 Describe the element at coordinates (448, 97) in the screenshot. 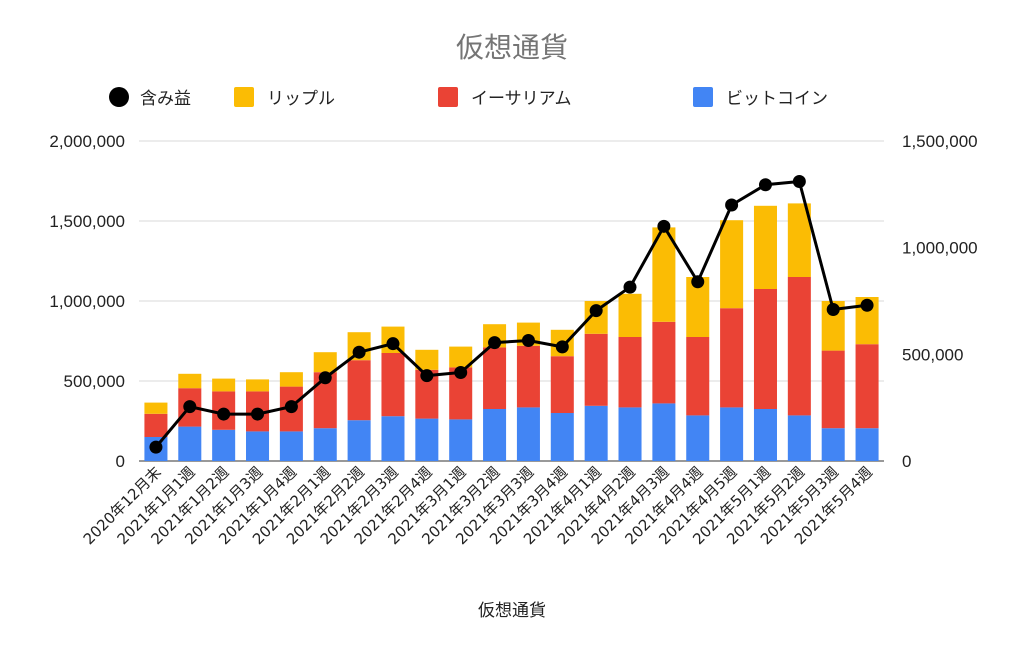

I see `legend-marker-ethereum` at that location.